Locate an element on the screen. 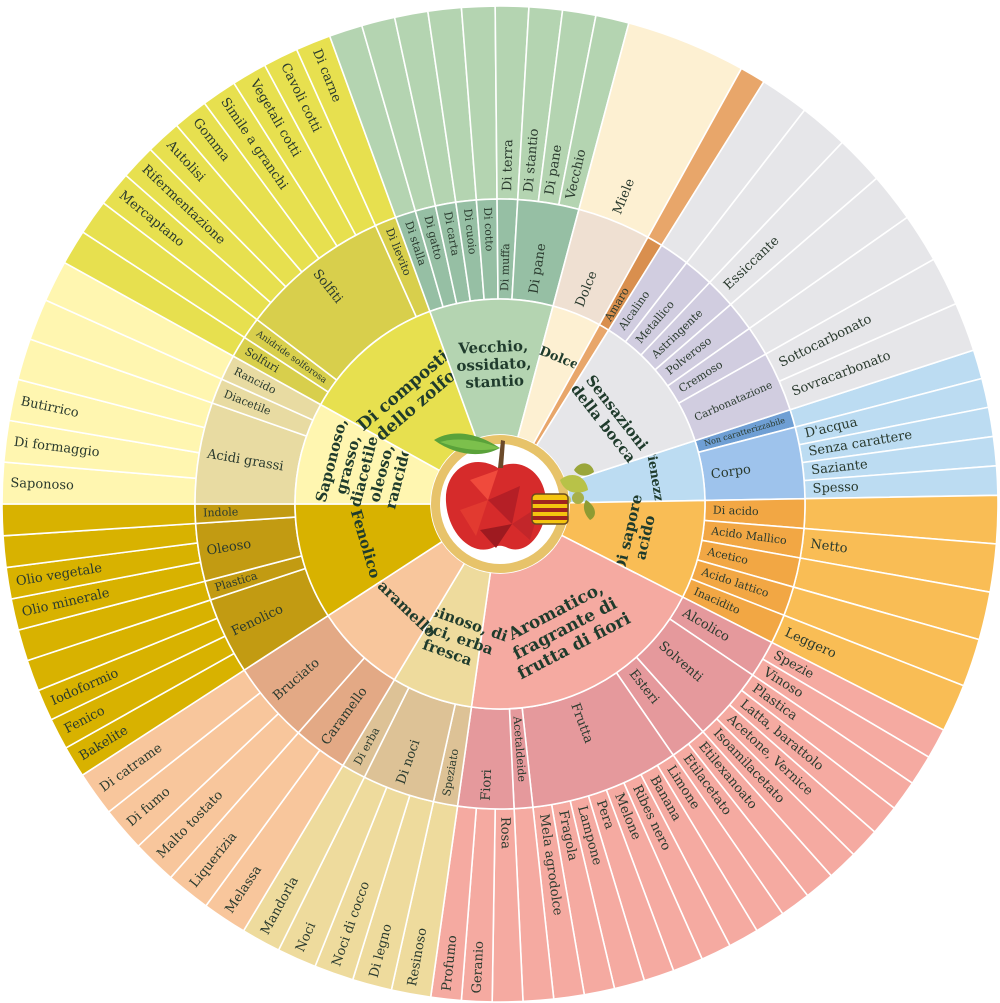 Image resolution: width=1000 pixels, height=1003 pixels. subcategory-label: Di acido is located at coordinates (736, 511).